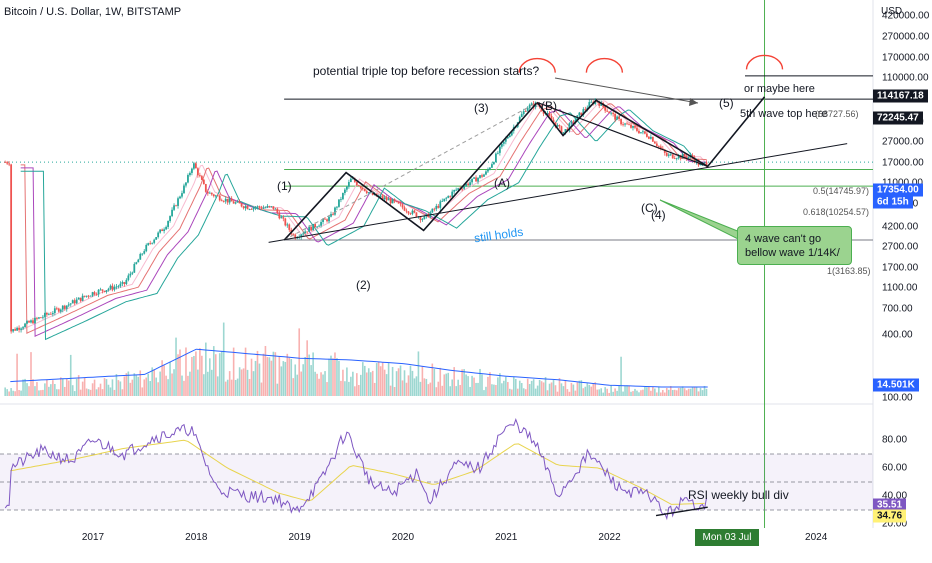 This screenshot has width=932, height=563. I want to click on rsi-note: RSI weekly bull div, so click(738, 495).